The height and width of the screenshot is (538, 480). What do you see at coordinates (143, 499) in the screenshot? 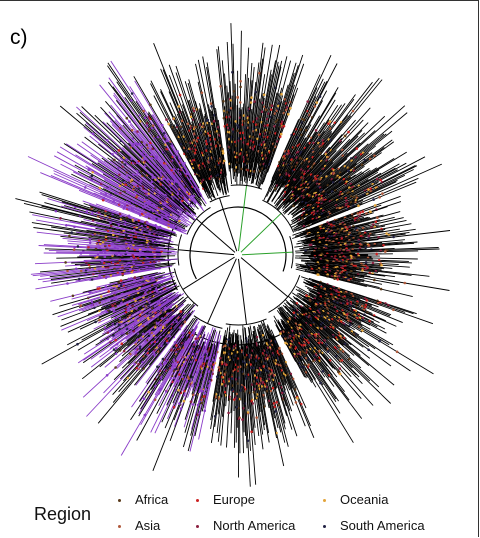
I see `legend-item-africa: Africa` at bounding box center [143, 499].